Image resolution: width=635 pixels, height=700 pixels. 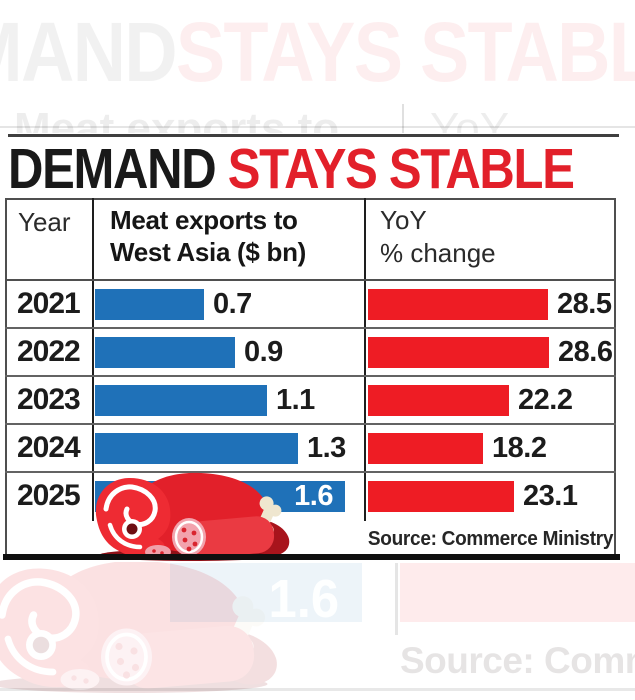 I want to click on meat-icon, so click(x=192, y=514).